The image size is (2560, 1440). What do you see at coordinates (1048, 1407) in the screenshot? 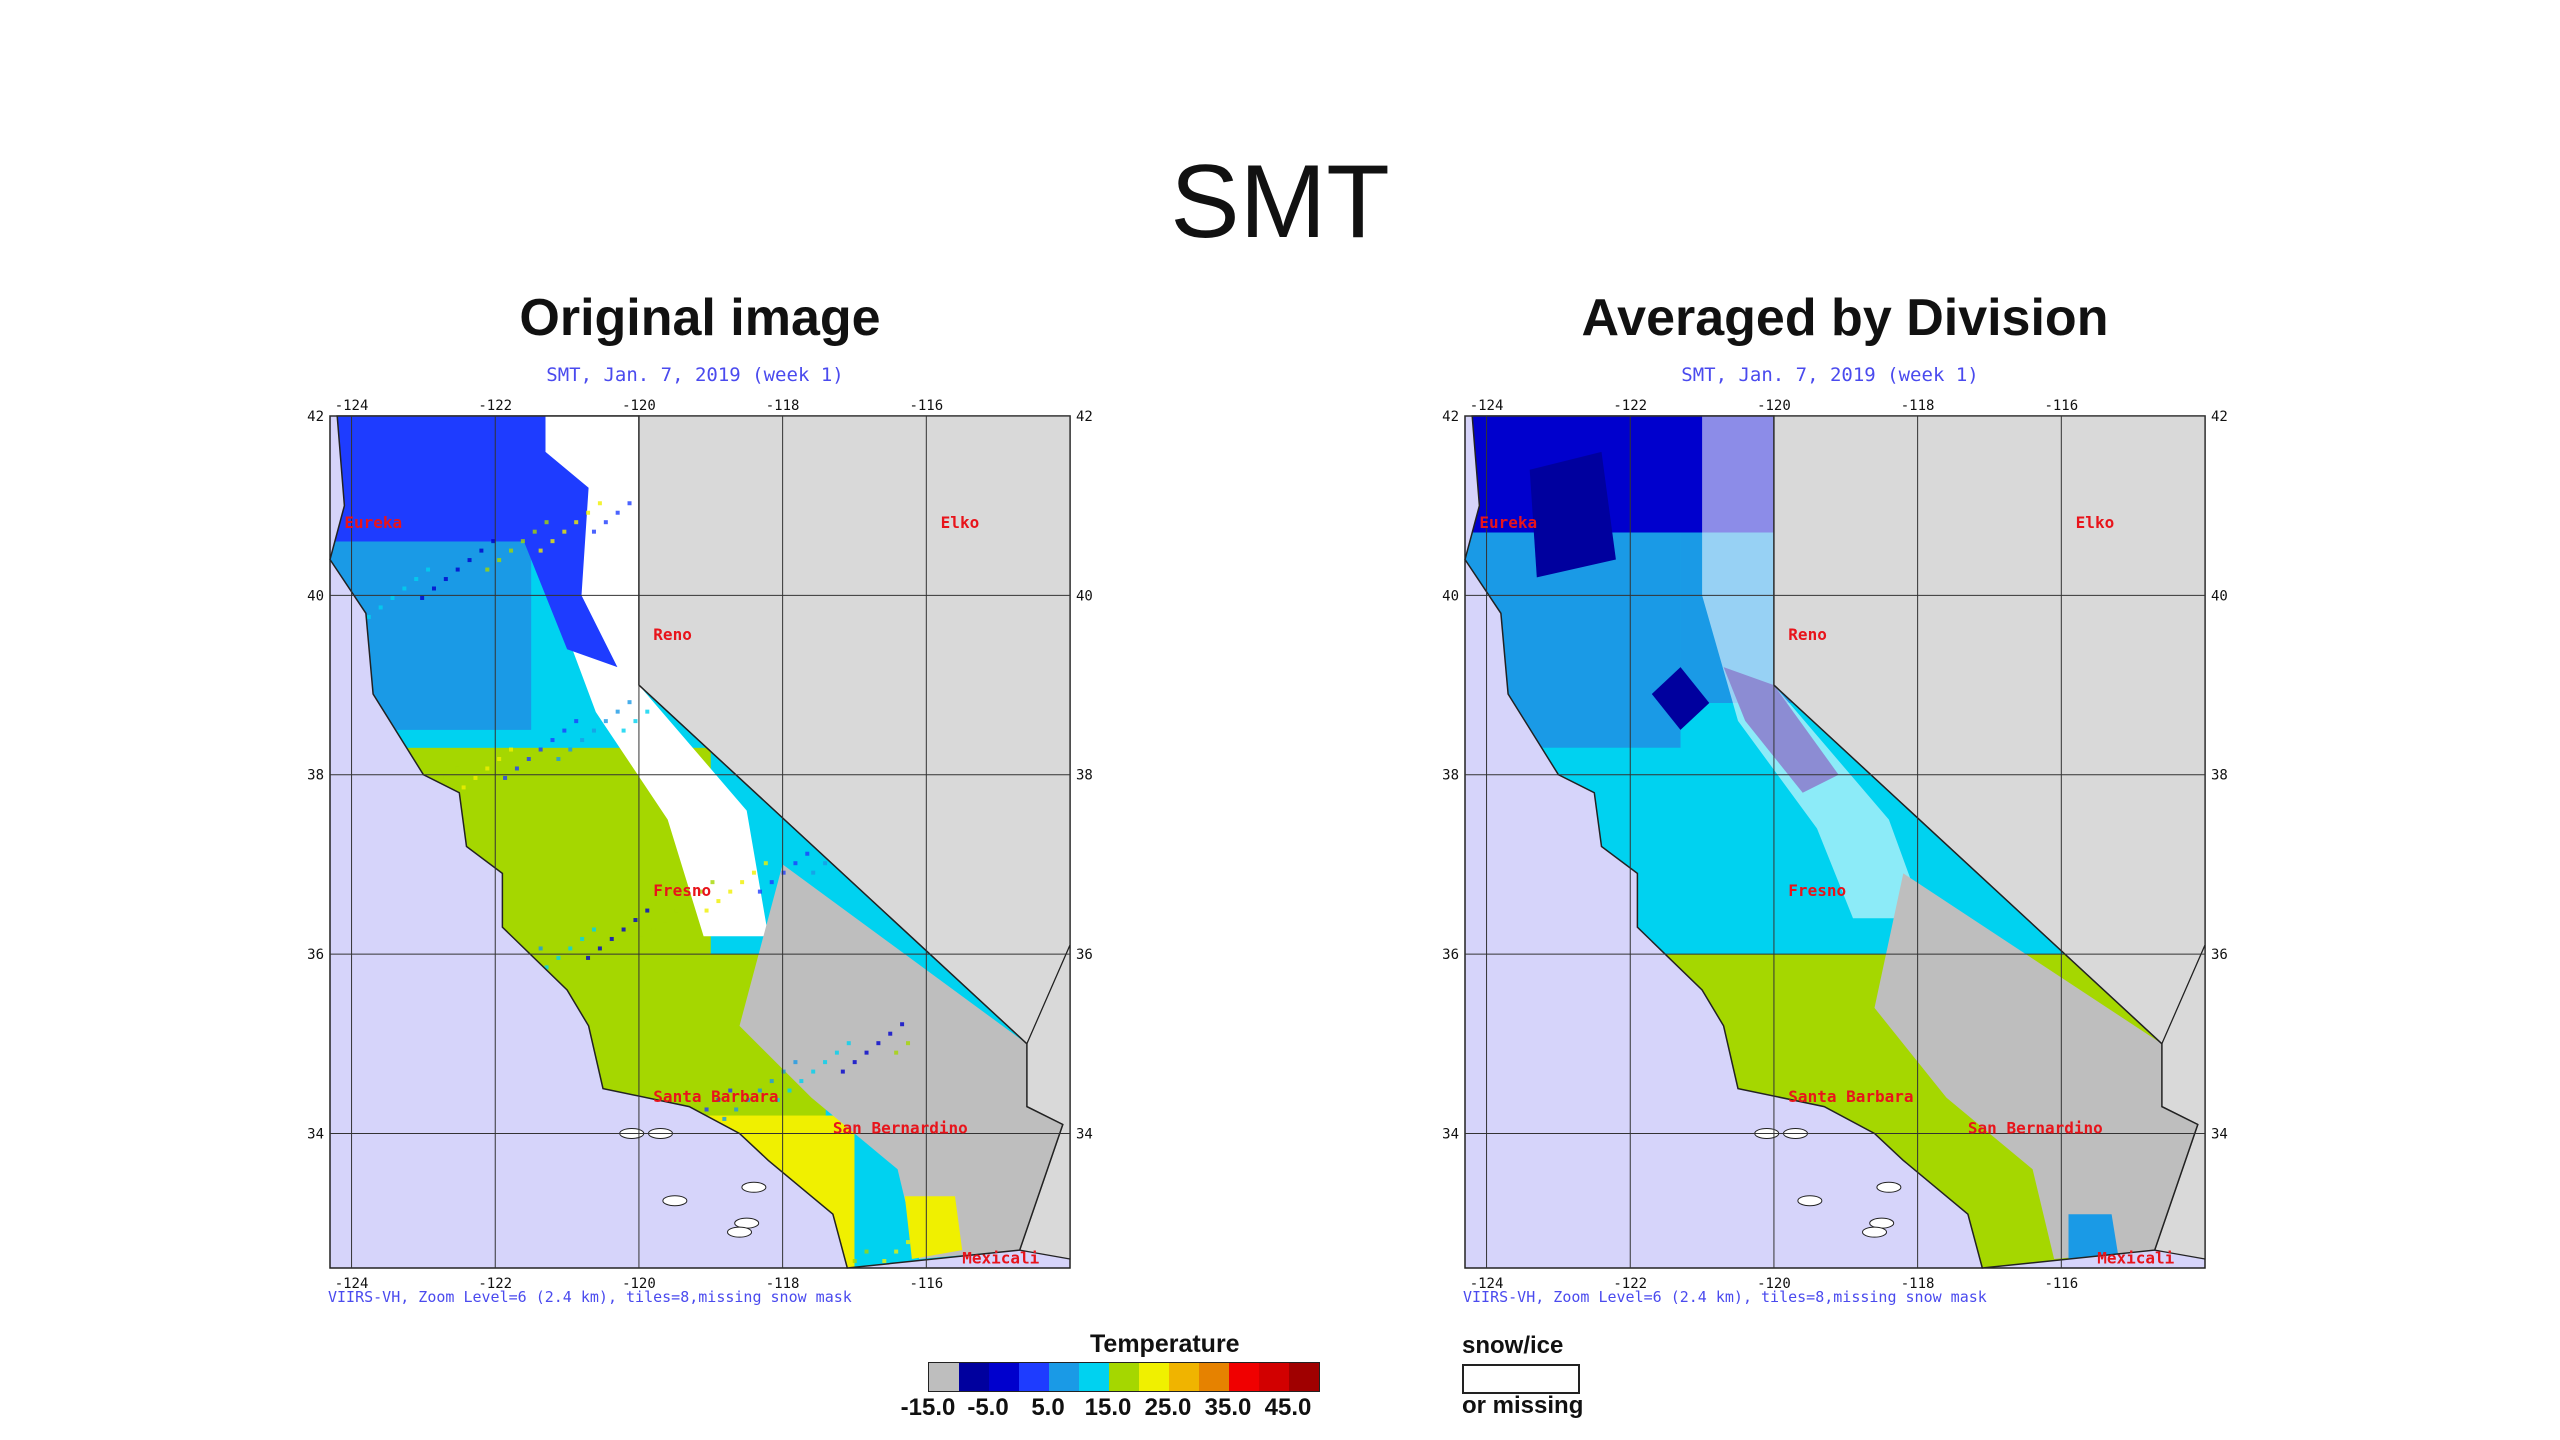
I see `legend-tick-label: 5.0` at bounding box center [1048, 1407].